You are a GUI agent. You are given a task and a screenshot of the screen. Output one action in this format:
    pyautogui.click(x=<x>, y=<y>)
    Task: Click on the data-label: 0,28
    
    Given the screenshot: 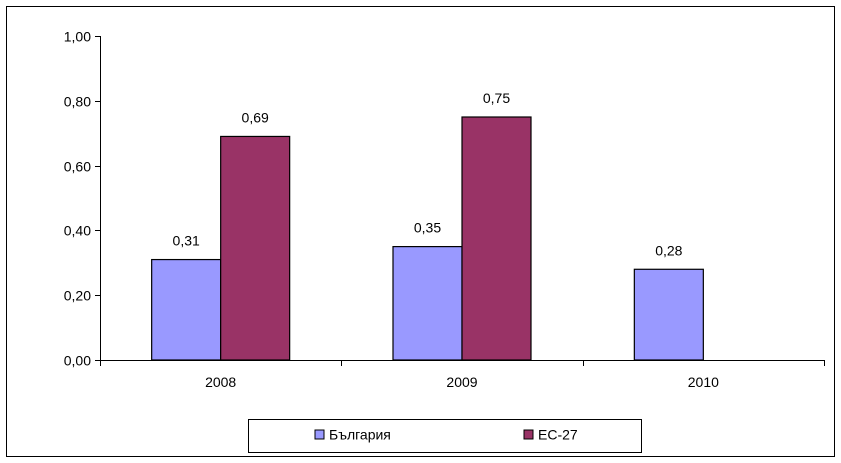 What is the action you would take?
    pyautogui.click(x=668, y=250)
    